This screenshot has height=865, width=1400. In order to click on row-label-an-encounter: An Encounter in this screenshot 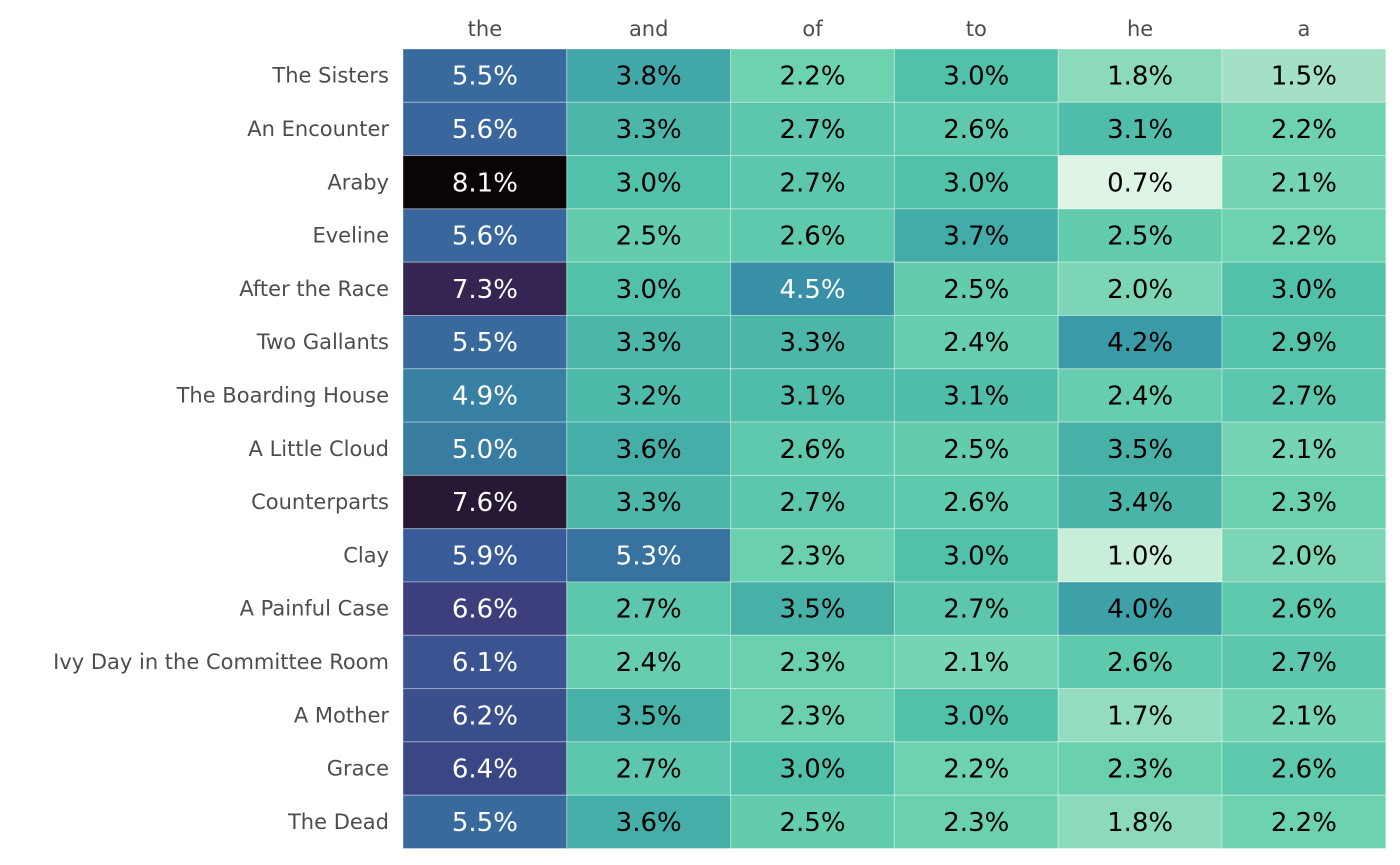, I will do `click(318, 129)`.